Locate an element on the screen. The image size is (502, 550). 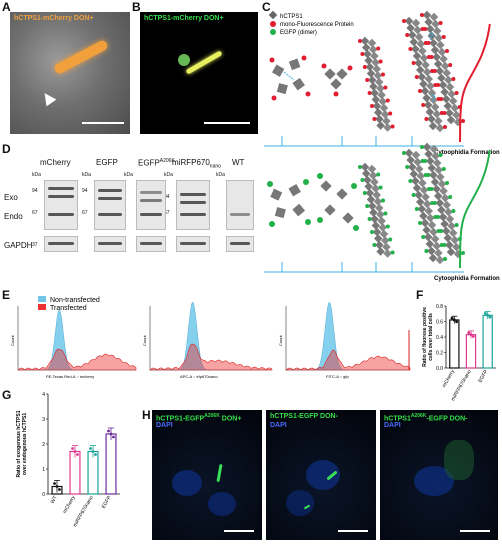
ylabel-e3: Count is located at coordinates (280, 340).